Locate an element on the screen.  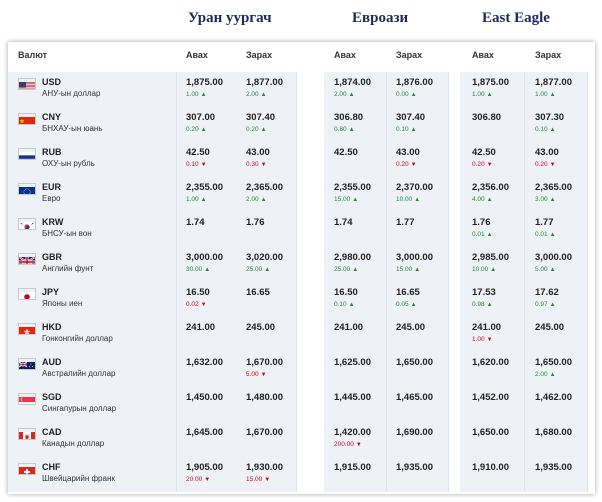
change-value: 0.10 is located at coordinates (340, 304).